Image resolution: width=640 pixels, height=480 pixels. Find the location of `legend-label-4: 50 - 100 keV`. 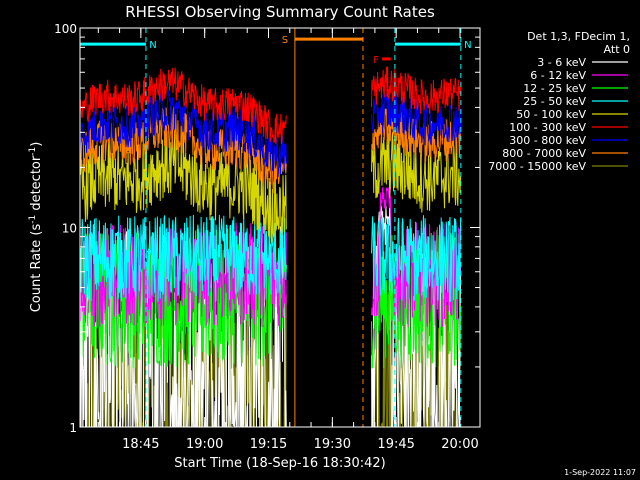

legend-label-4: 50 - 100 keV is located at coordinates (551, 114).